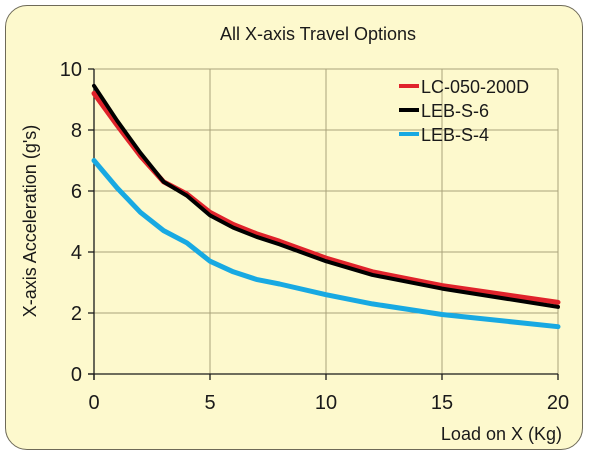  What do you see at coordinates (318, 34) in the screenshot?
I see `chart-title: All X-axis Travel Options` at bounding box center [318, 34].